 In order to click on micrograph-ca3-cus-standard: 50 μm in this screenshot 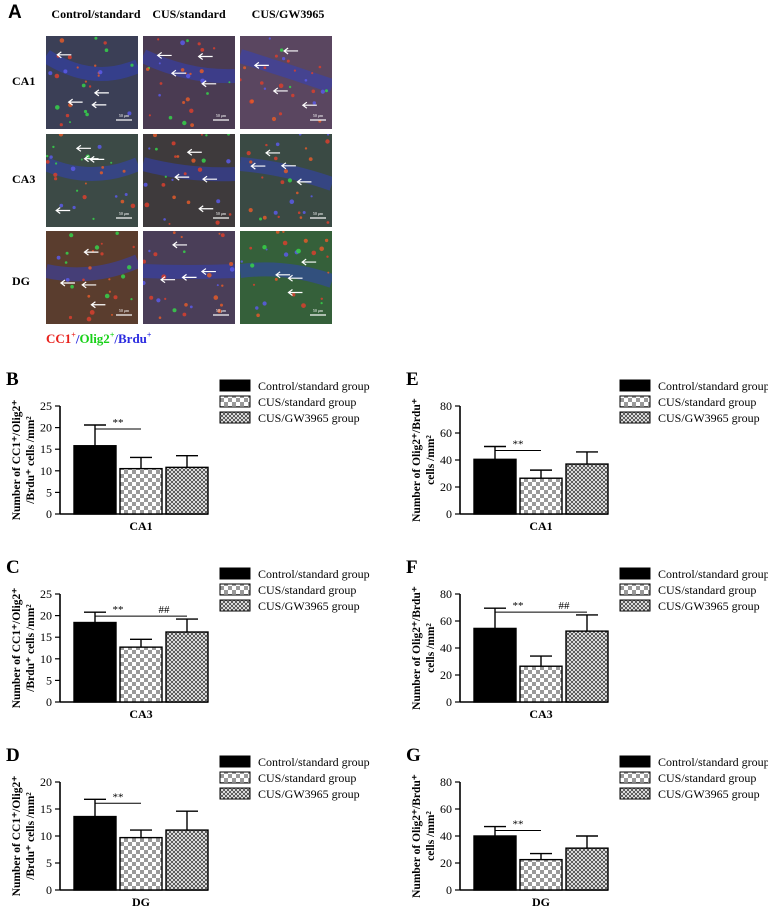, I will do `click(189, 180)`.